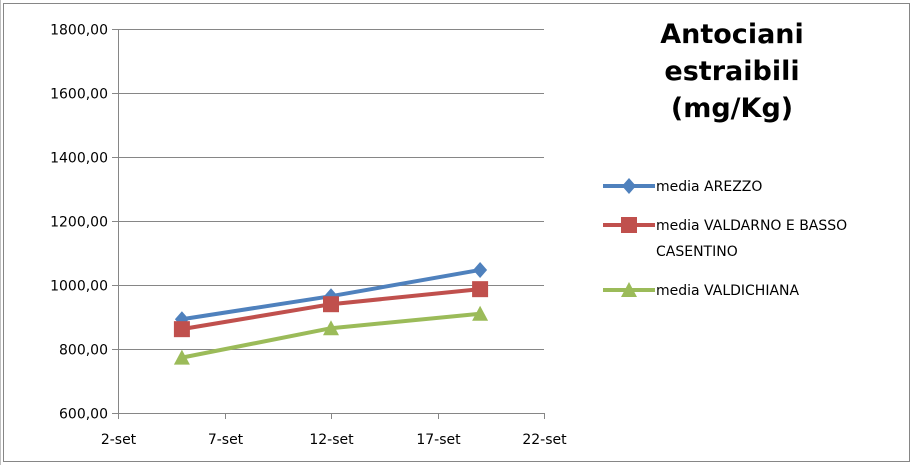 This screenshot has height=465, width=914. I want to click on legend-label: media AREZZO, so click(709, 187).